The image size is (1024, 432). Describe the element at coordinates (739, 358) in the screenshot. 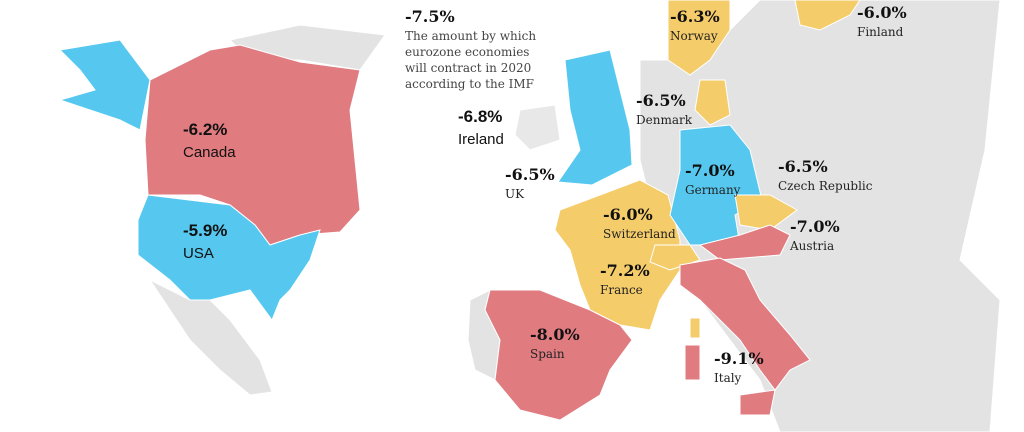

I see `region-value: -9.1%` at that location.